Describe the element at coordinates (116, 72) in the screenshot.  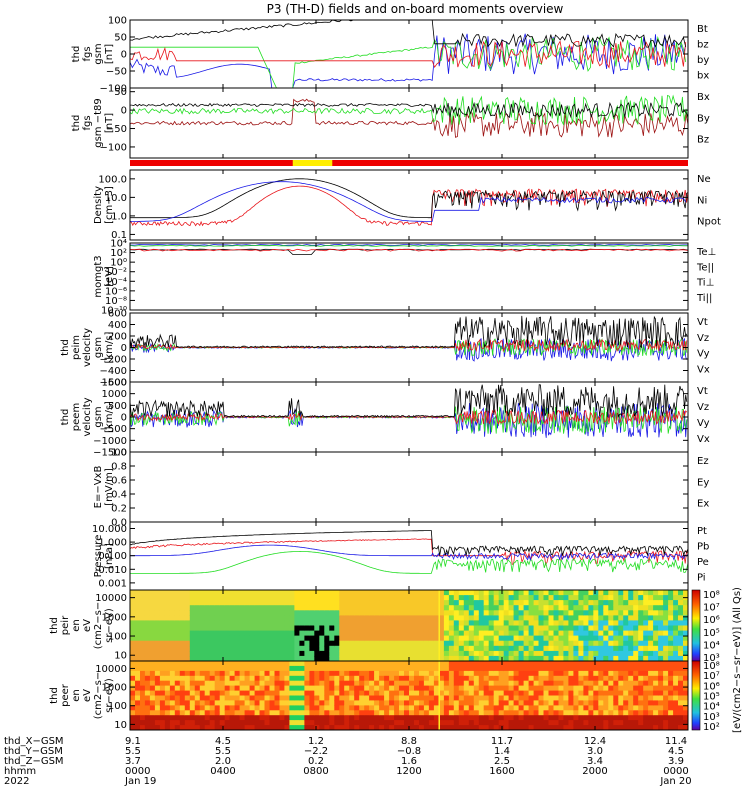
I see `y-tick-label: −50` at that location.